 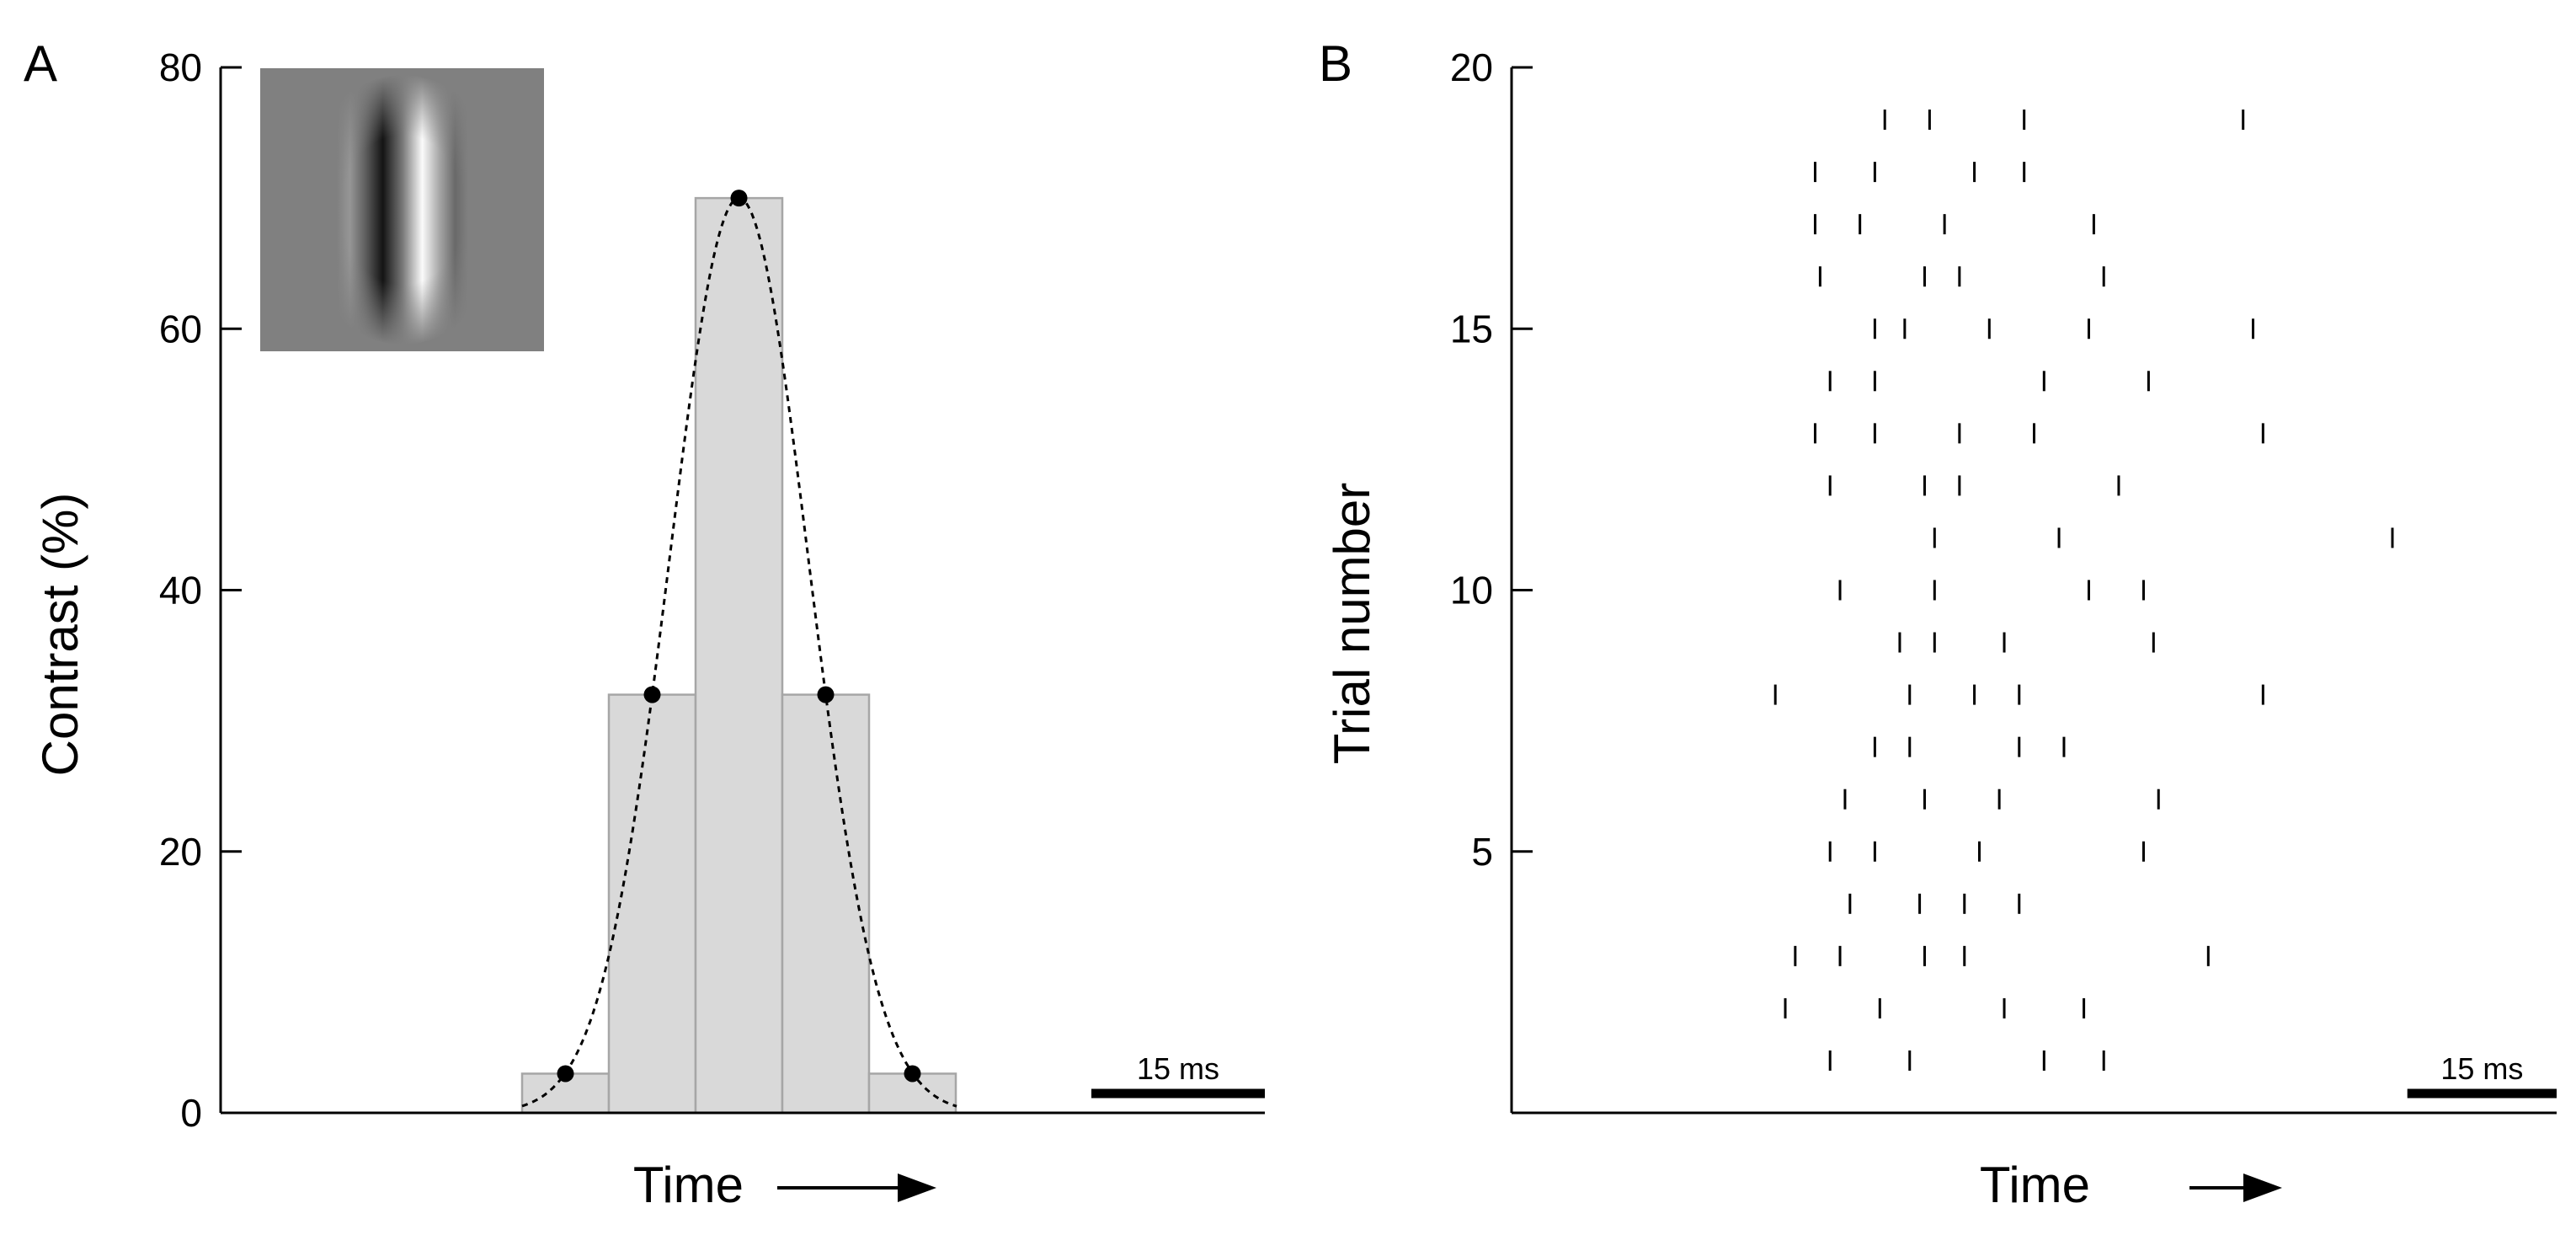 What do you see at coordinates (180, 590) in the screenshot?
I see `y-tick-label-40: 40` at bounding box center [180, 590].